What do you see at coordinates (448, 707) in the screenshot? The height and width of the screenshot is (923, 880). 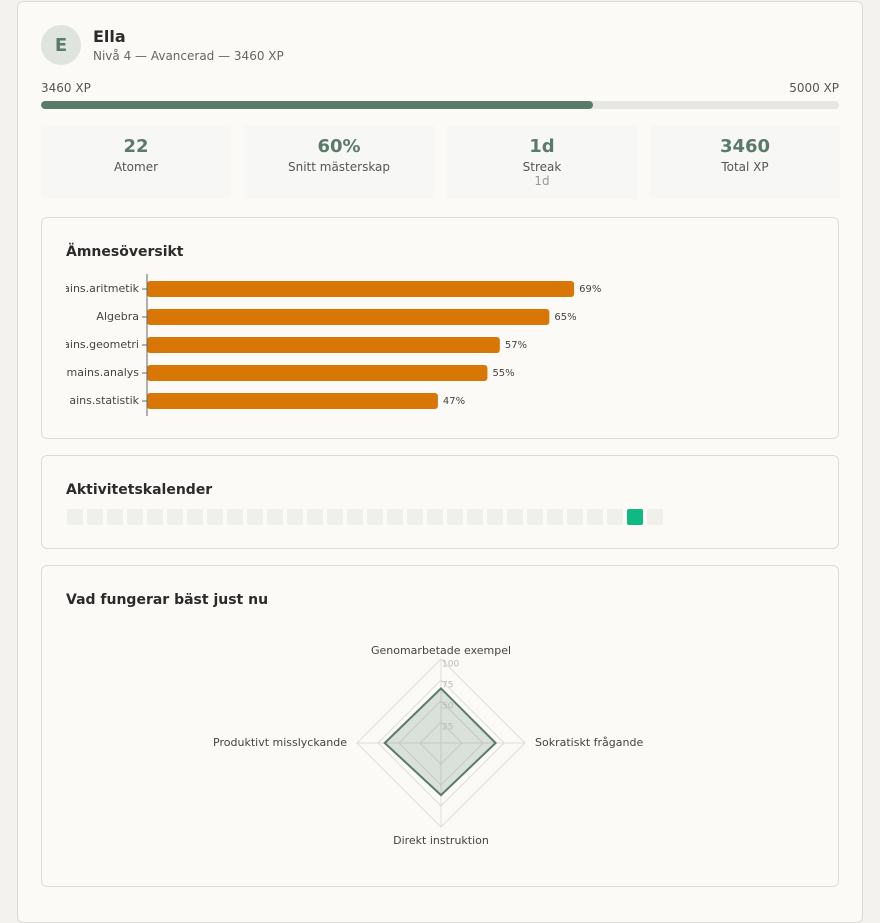 I see `r-tick-label: 50` at bounding box center [448, 707].